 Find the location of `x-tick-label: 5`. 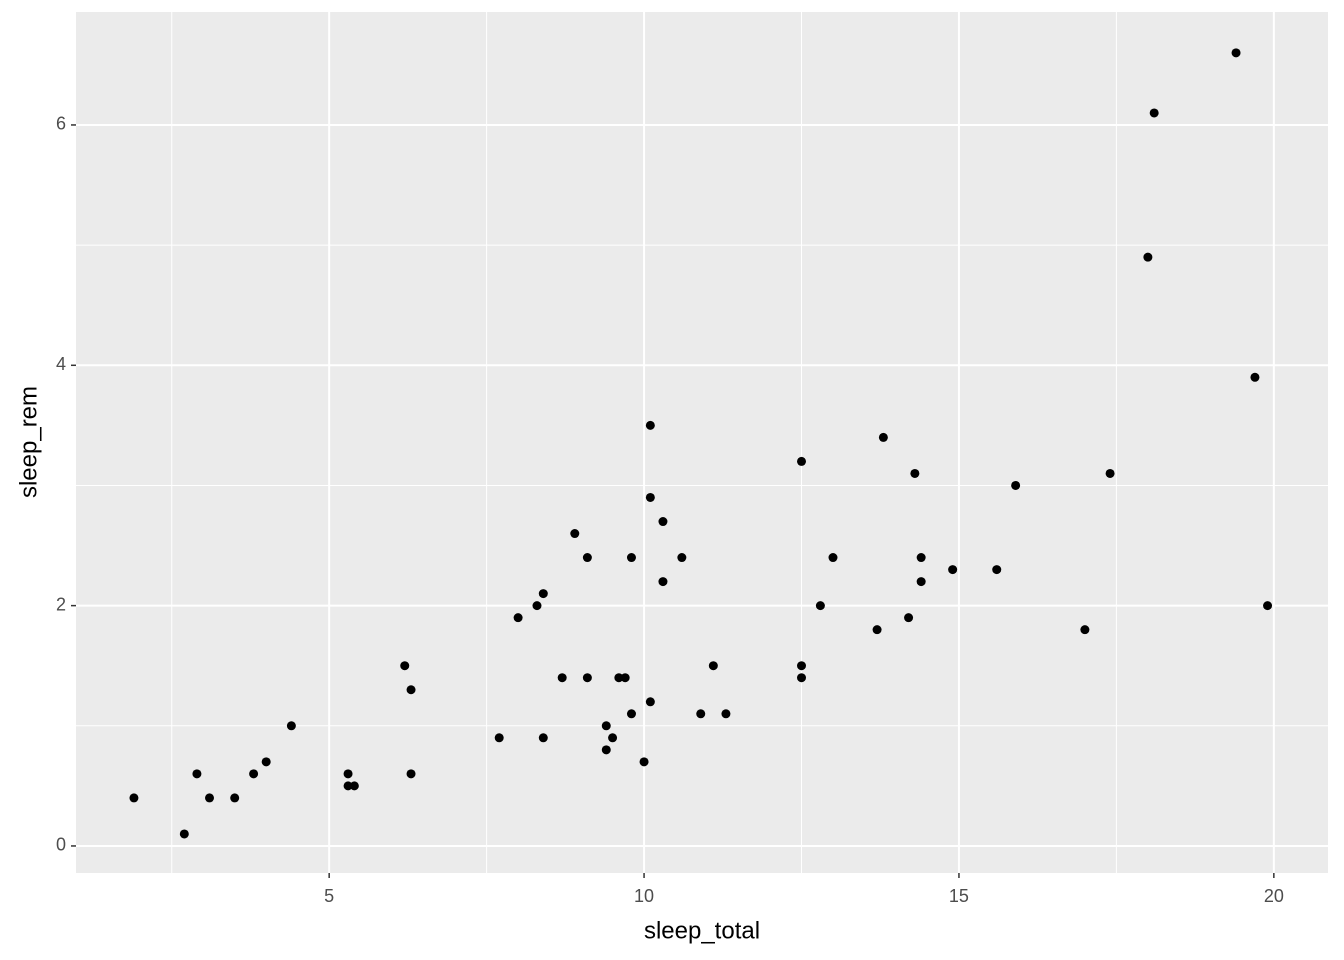

x-tick-label: 5 is located at coordinates (329, 896).